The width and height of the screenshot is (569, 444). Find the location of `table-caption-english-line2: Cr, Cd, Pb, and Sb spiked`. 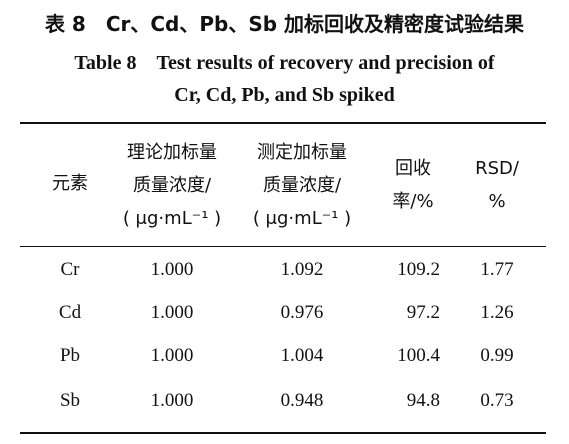

table-caption-english-line2: Cr, Cd, Pb, and Sb spiked is located at coordinates (284, 95).